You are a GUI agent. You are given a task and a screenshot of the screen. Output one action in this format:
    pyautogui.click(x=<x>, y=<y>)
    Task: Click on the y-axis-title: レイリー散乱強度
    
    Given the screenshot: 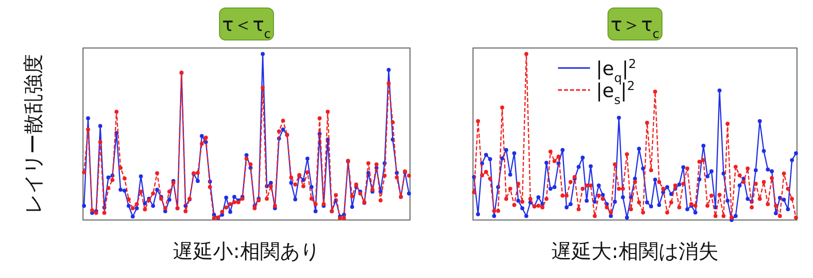 What is the action you would take?
    pyautogui.click(x=33, y=134)
    